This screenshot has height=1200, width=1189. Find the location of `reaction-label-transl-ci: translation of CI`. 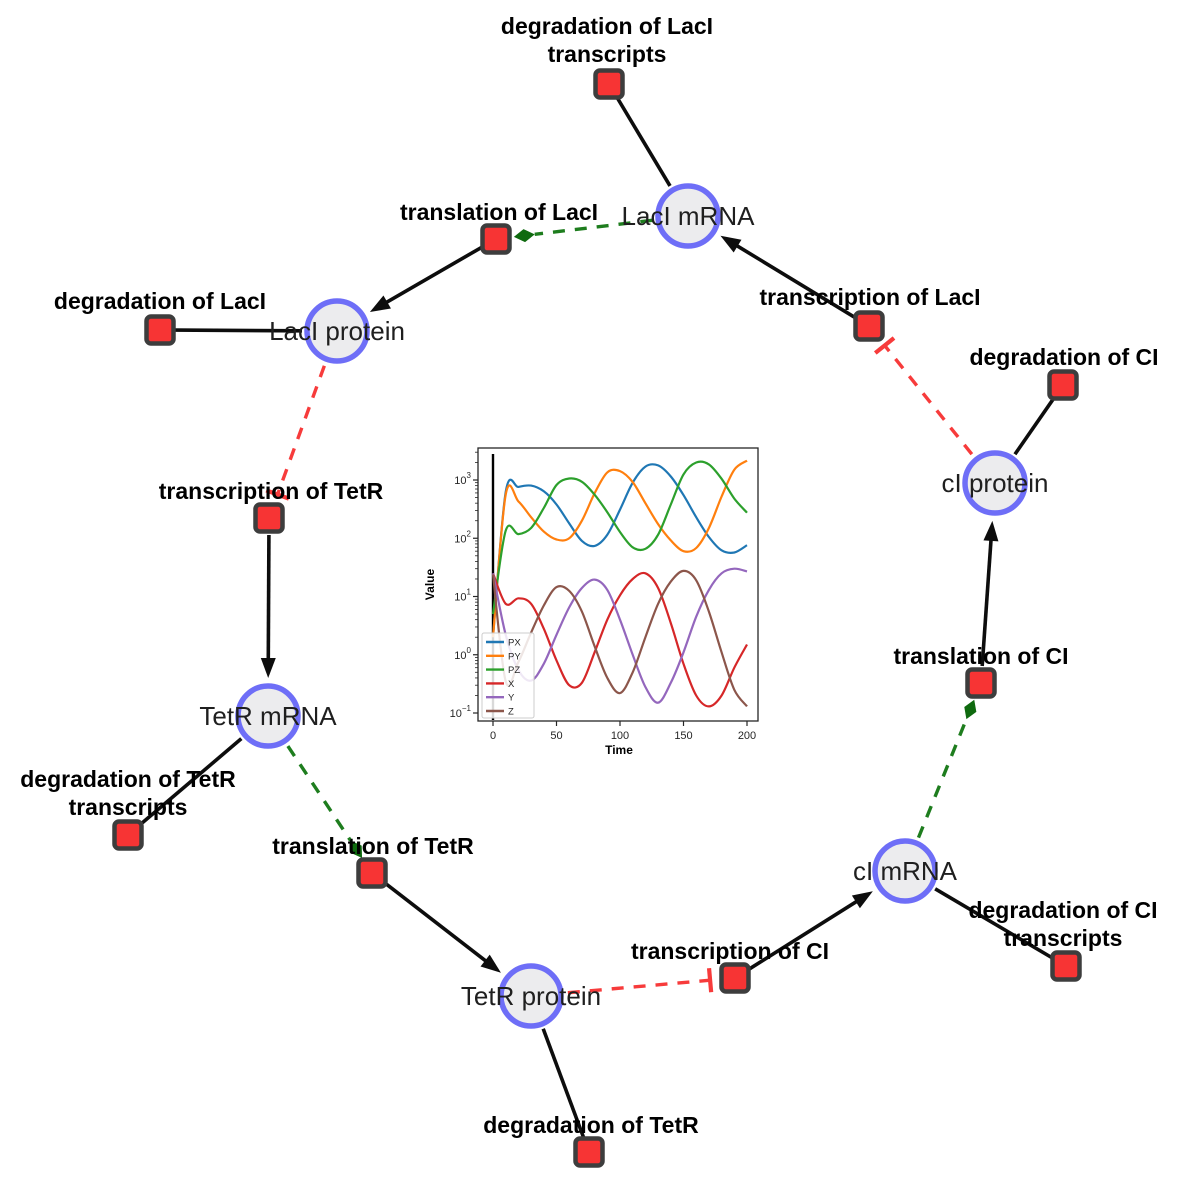

reaction-label-transl-ci: translation of CI is located at coordinates (980, 656).